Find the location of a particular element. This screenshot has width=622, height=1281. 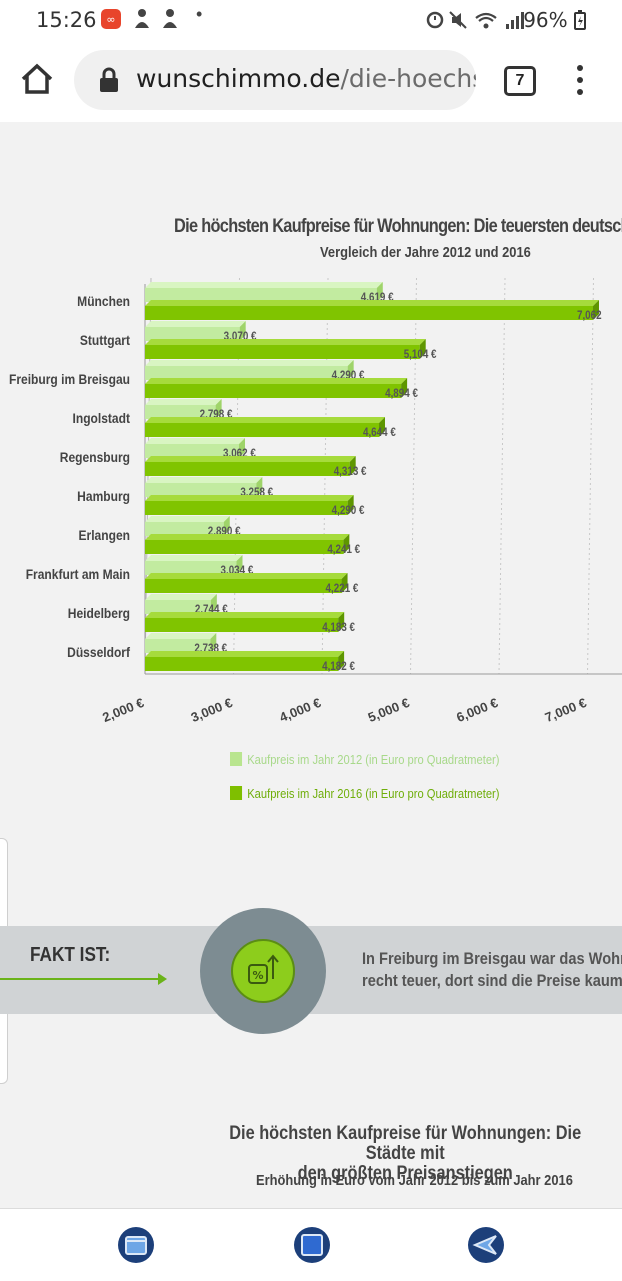

data-label: 4,241 € is located at coordinates (343, 549).